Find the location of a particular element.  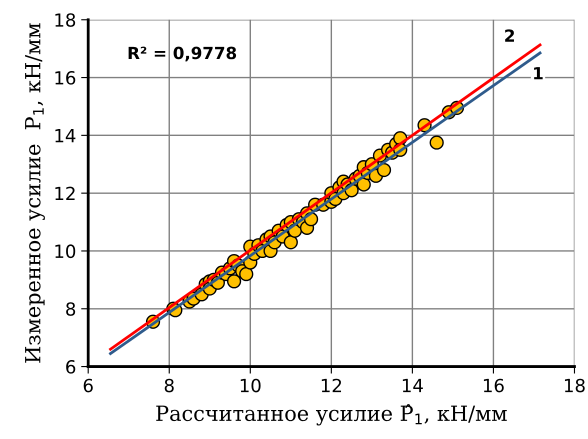

y-tick-label: 6 is located at coordinates (71, 367).